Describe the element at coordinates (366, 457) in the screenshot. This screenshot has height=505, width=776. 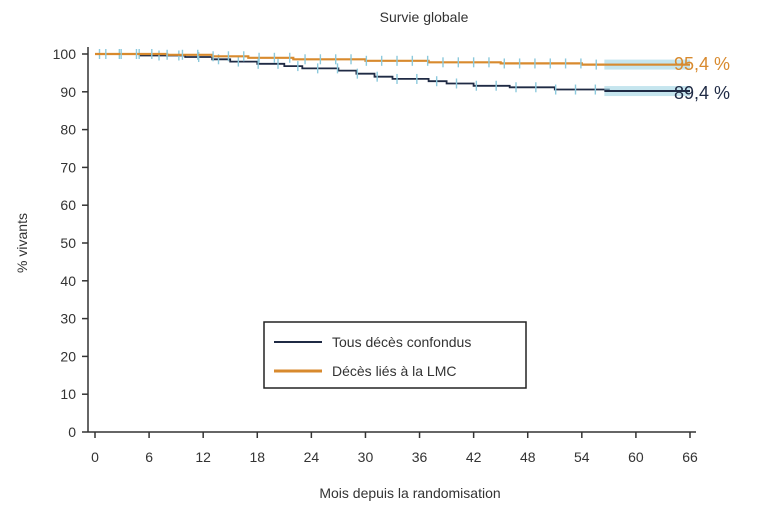
I see `x-tick-label: 30` at that location.